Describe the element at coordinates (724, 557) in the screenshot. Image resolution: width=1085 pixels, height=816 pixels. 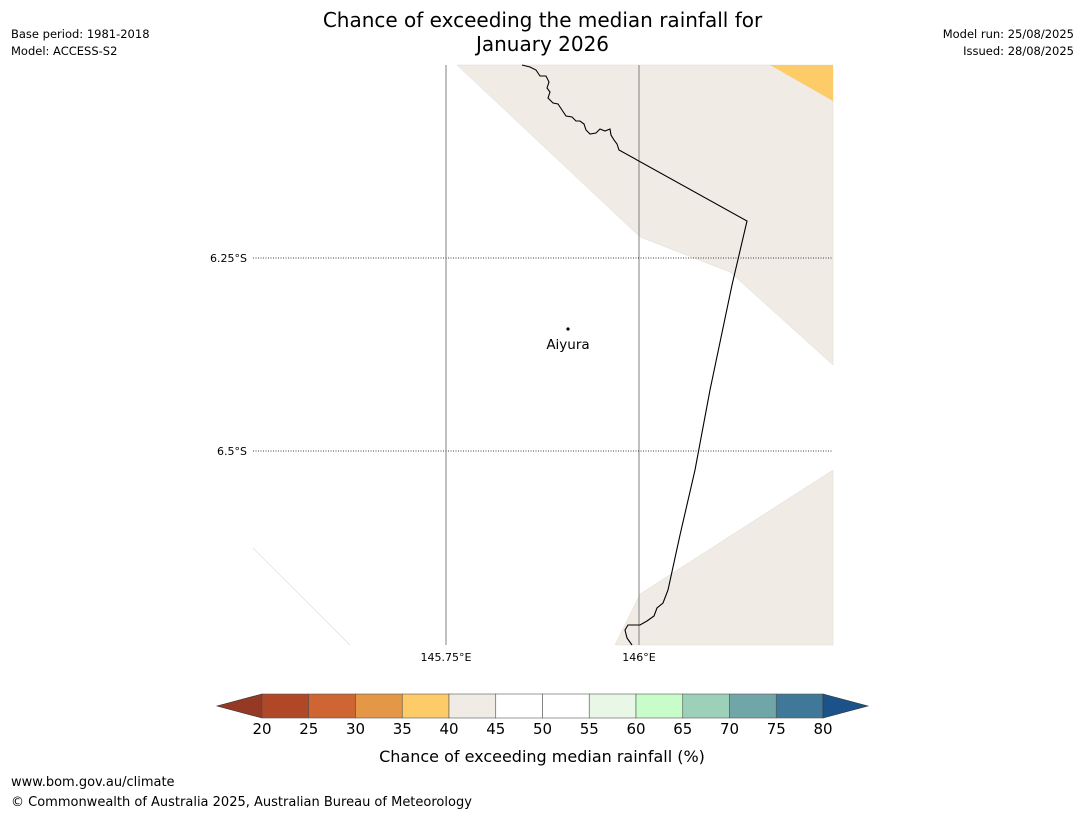
I see `probability-area-40-45-southeast` at that location.